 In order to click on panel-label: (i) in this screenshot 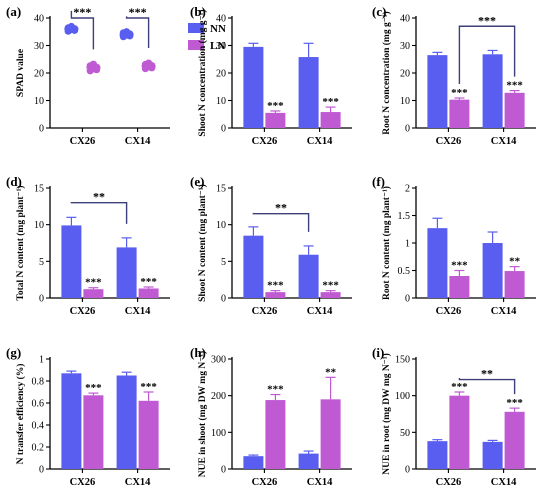, I will do `click(378, 352)`.